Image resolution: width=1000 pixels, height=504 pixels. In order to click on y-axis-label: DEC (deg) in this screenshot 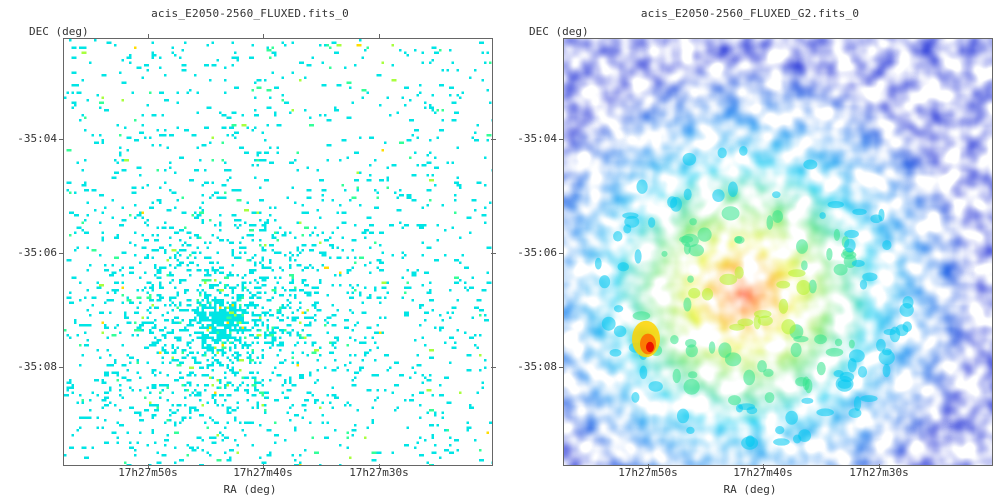, I will do `click(59, 31)`.